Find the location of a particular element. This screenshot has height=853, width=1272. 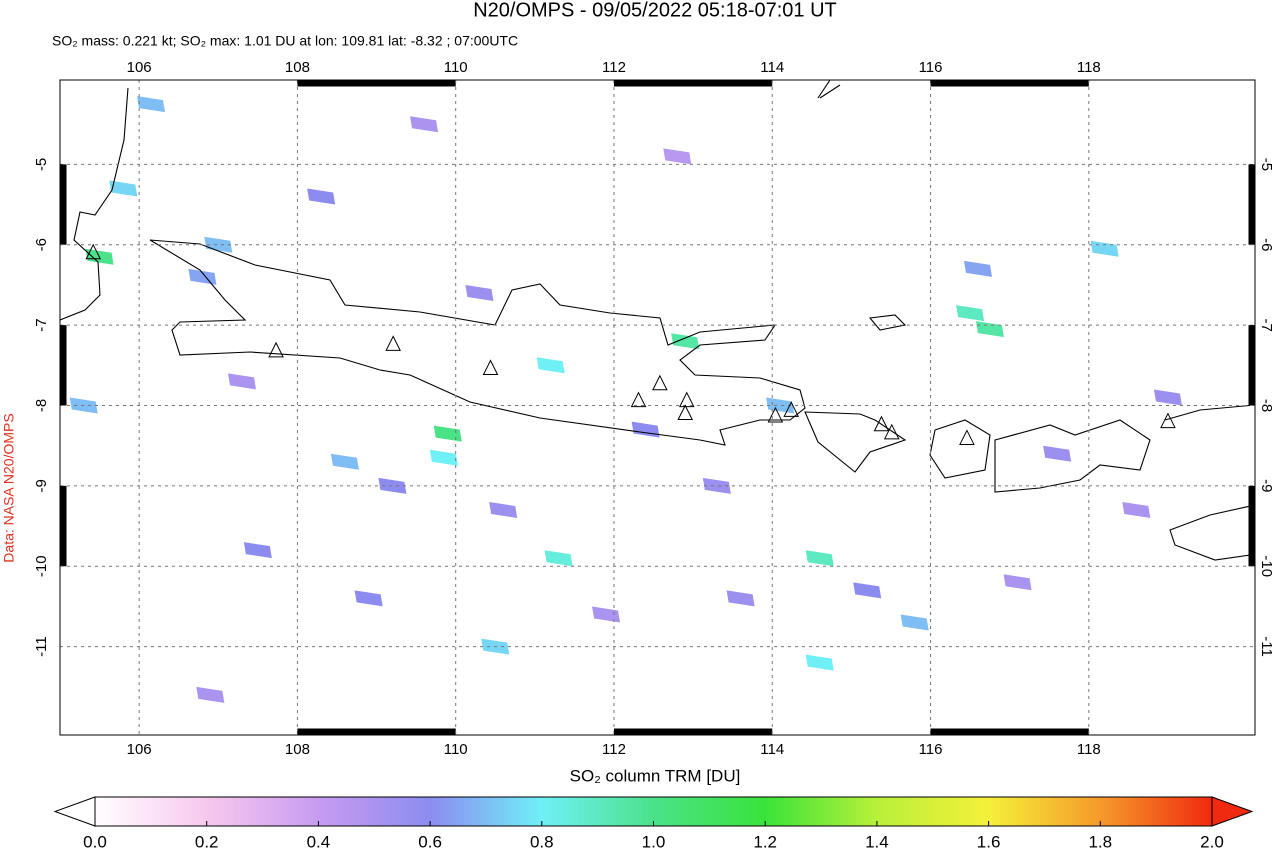

colorbar-tick-label: 1.4 is located at coordinates (877, 841).